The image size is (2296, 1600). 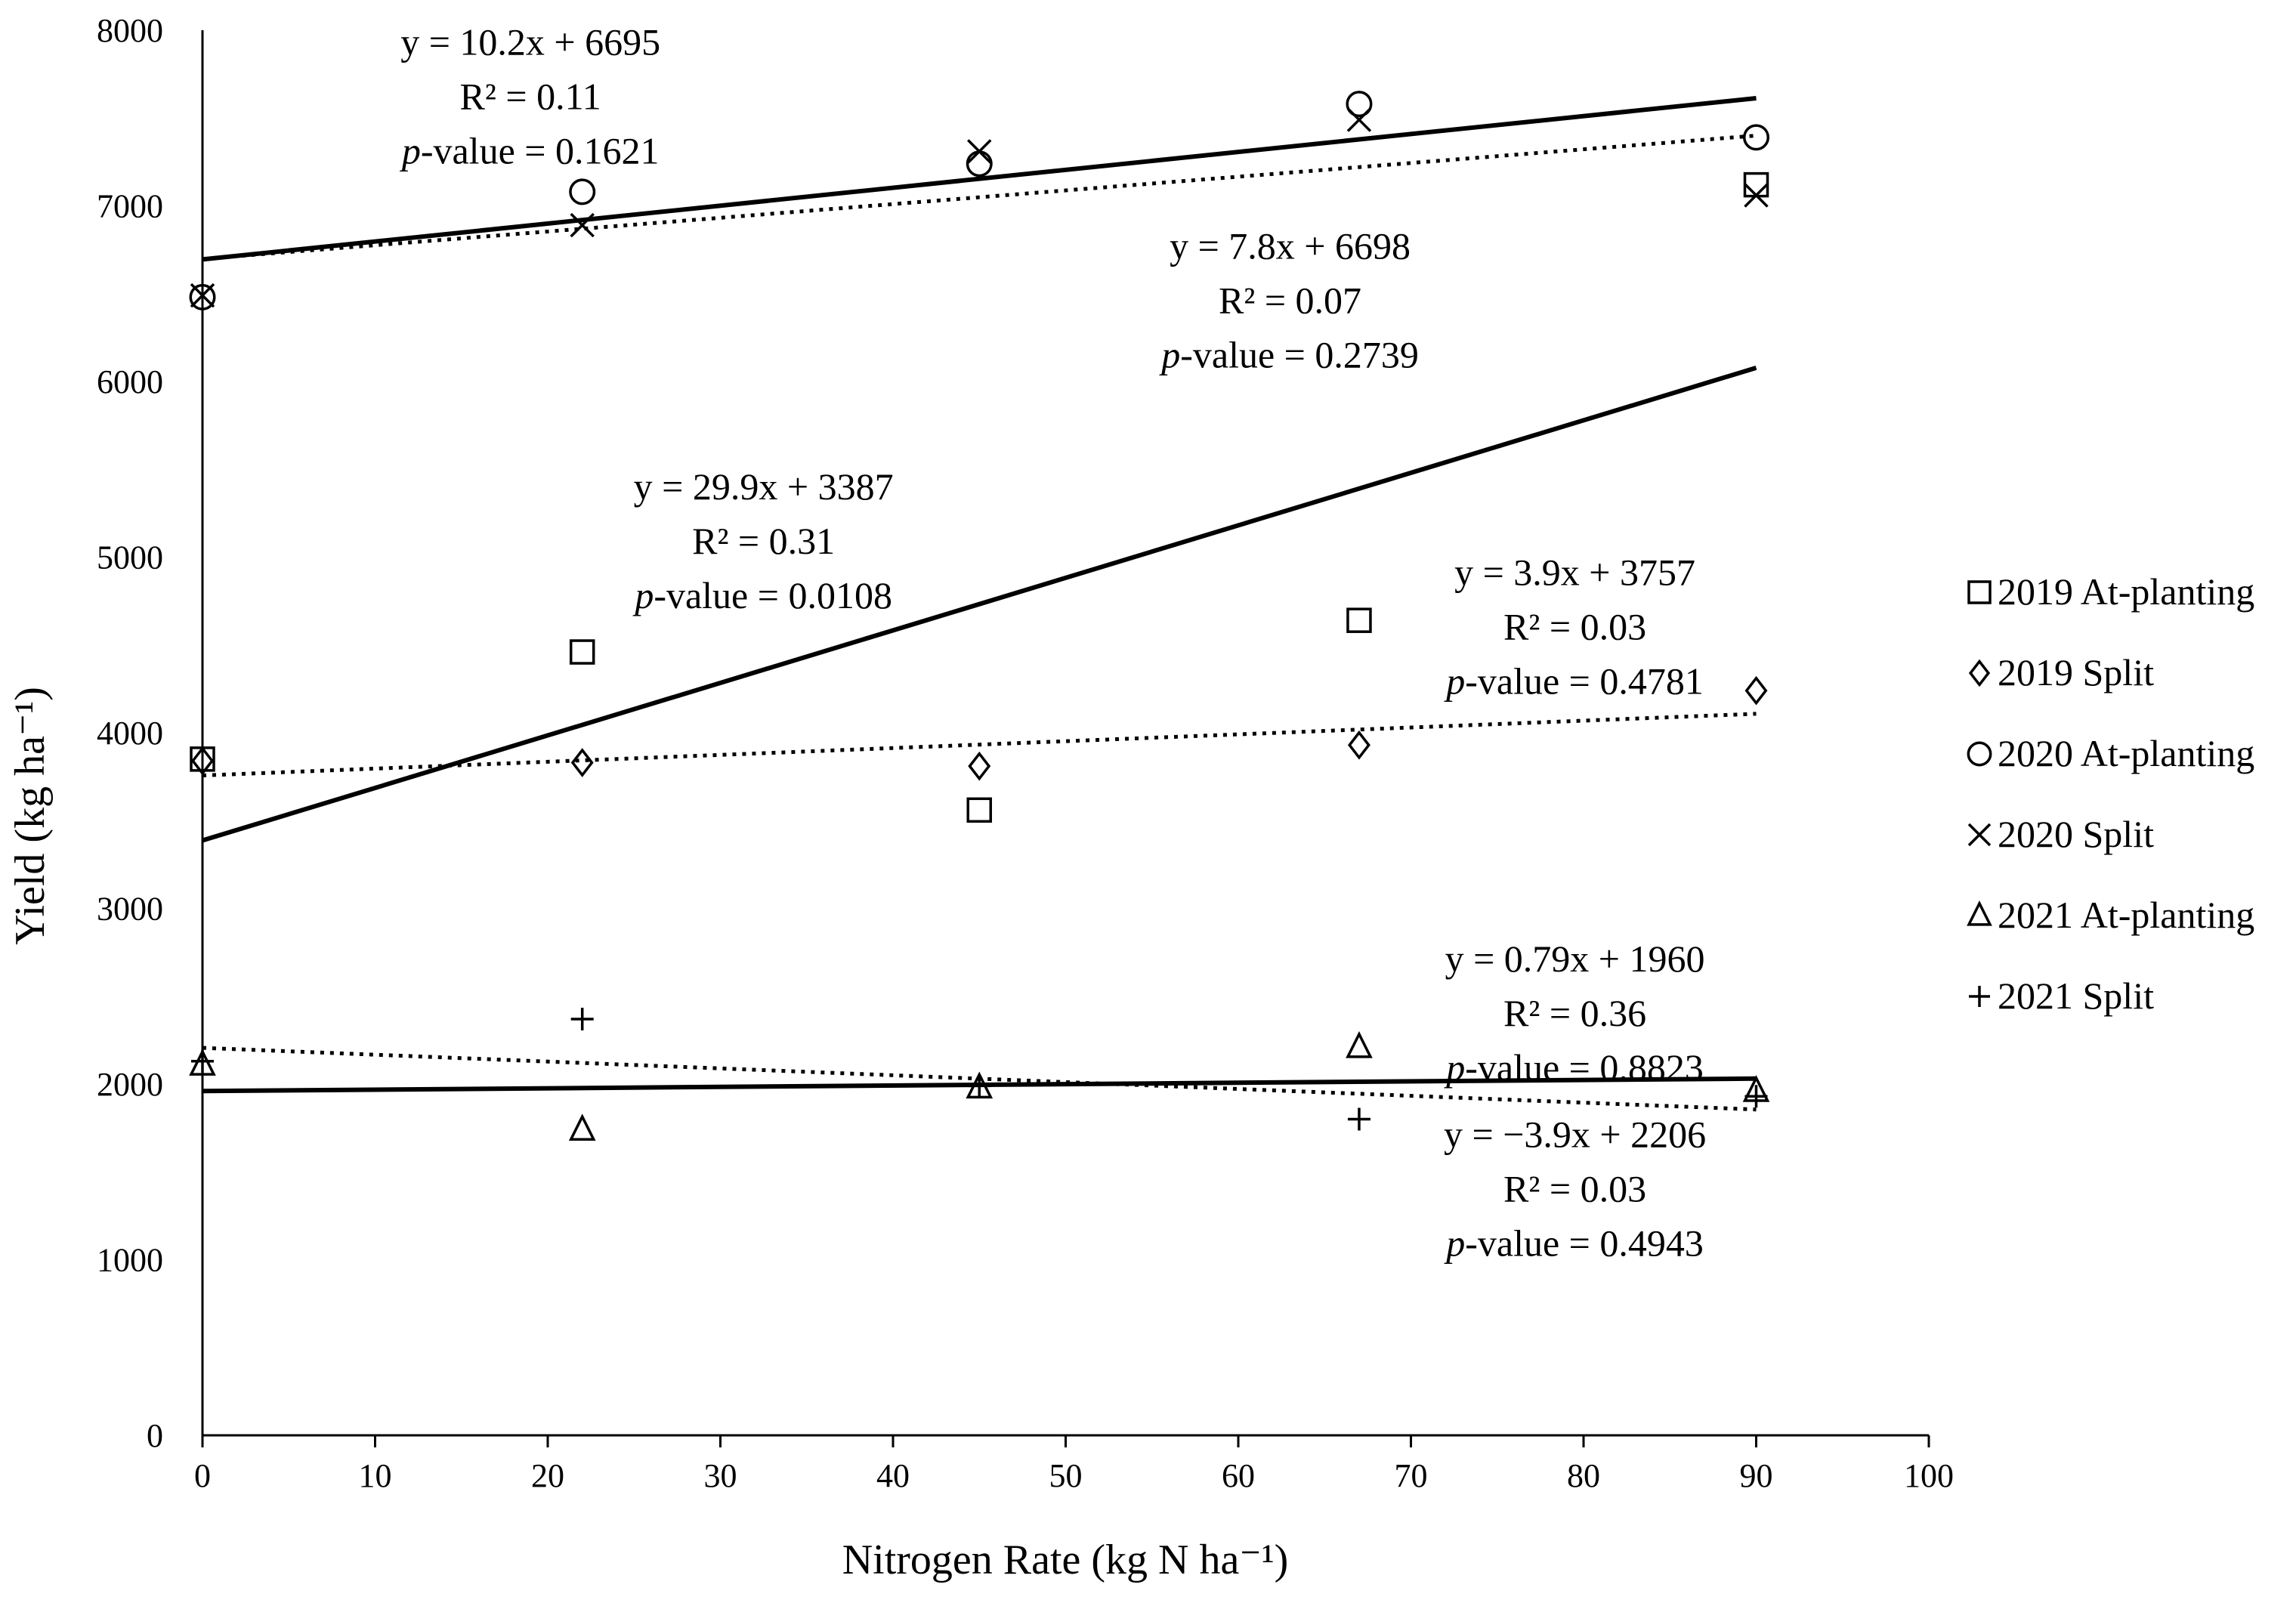 I want to click on p-value-text: -value = 0.8823, so click(x=1584, y=1068).